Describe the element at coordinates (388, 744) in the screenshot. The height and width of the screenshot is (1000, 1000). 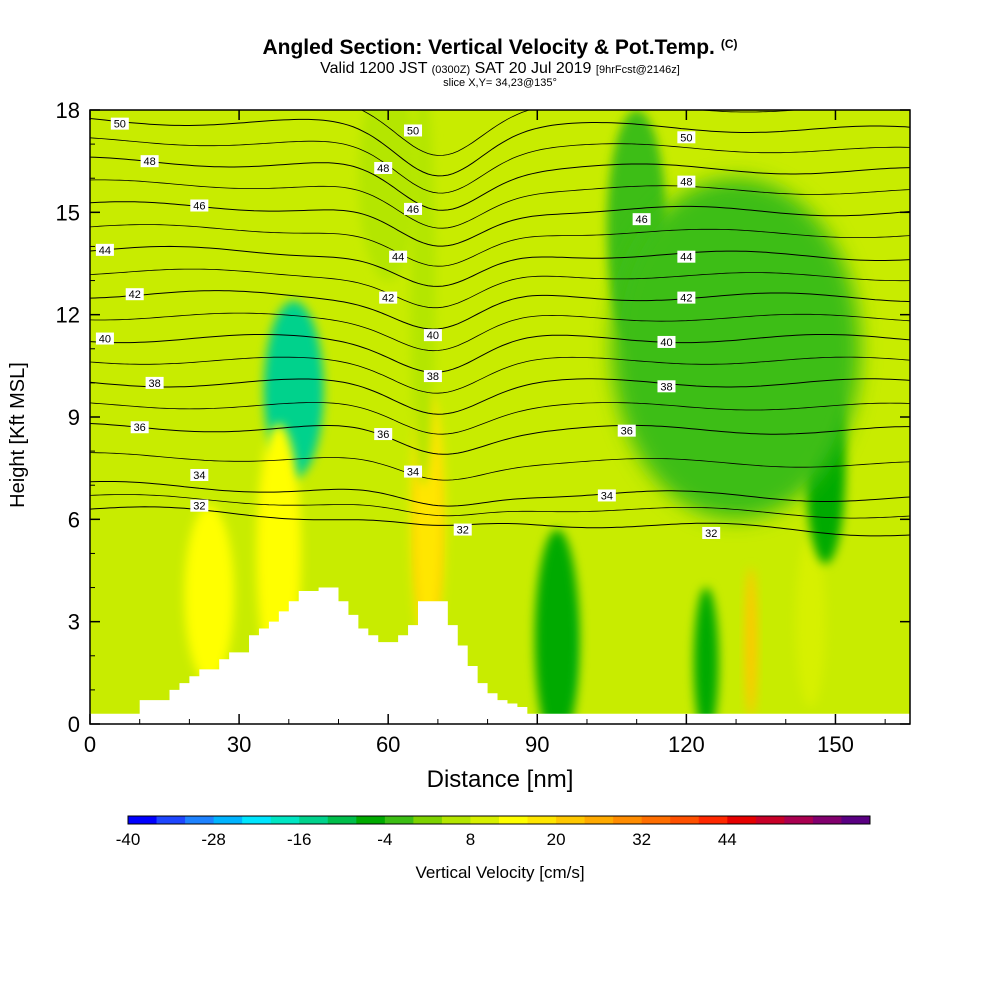
I see `x-tick-label: 60` at that location.